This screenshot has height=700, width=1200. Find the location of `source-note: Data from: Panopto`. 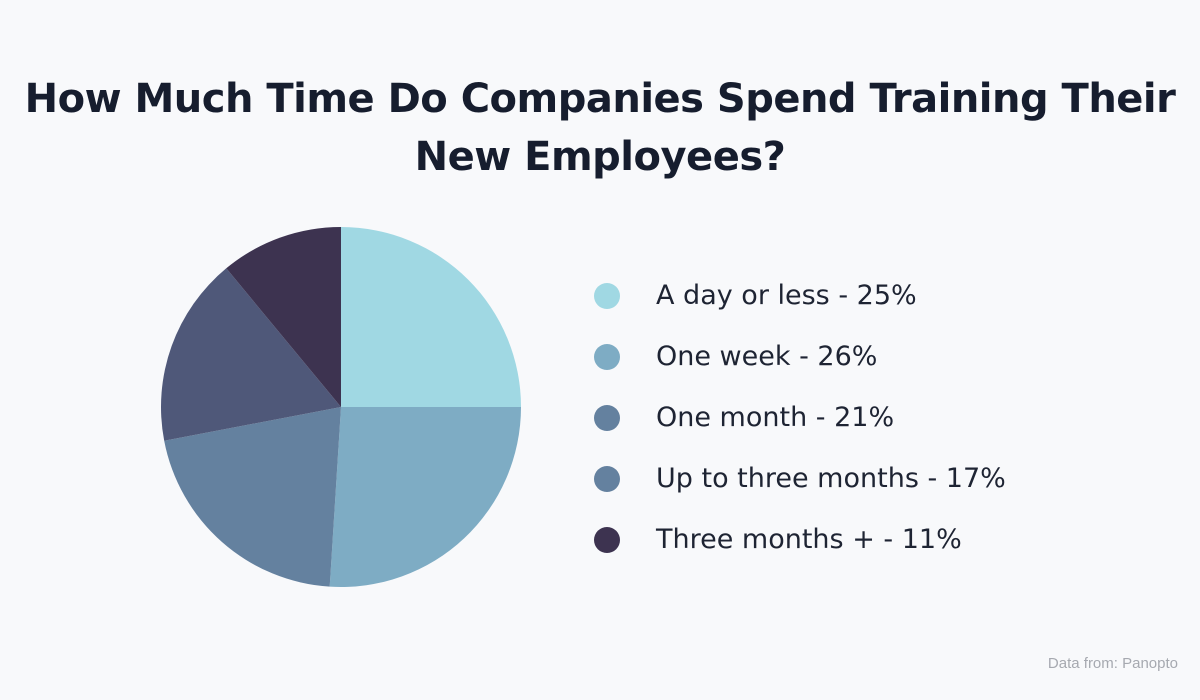

source-note: Data from: Panopto is located at coordinates (1112, 663).